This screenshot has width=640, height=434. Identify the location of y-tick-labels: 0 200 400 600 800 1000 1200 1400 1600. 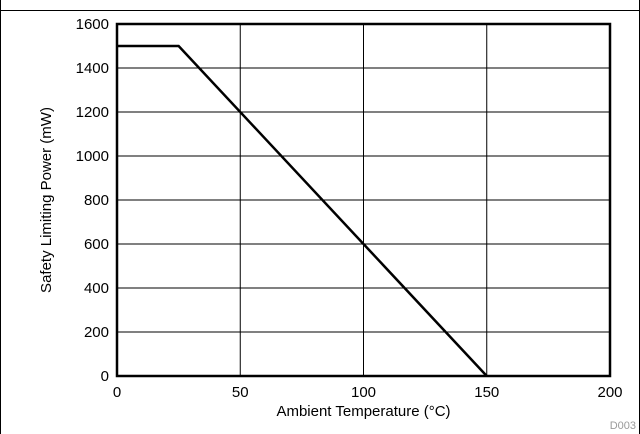
(92, 200).